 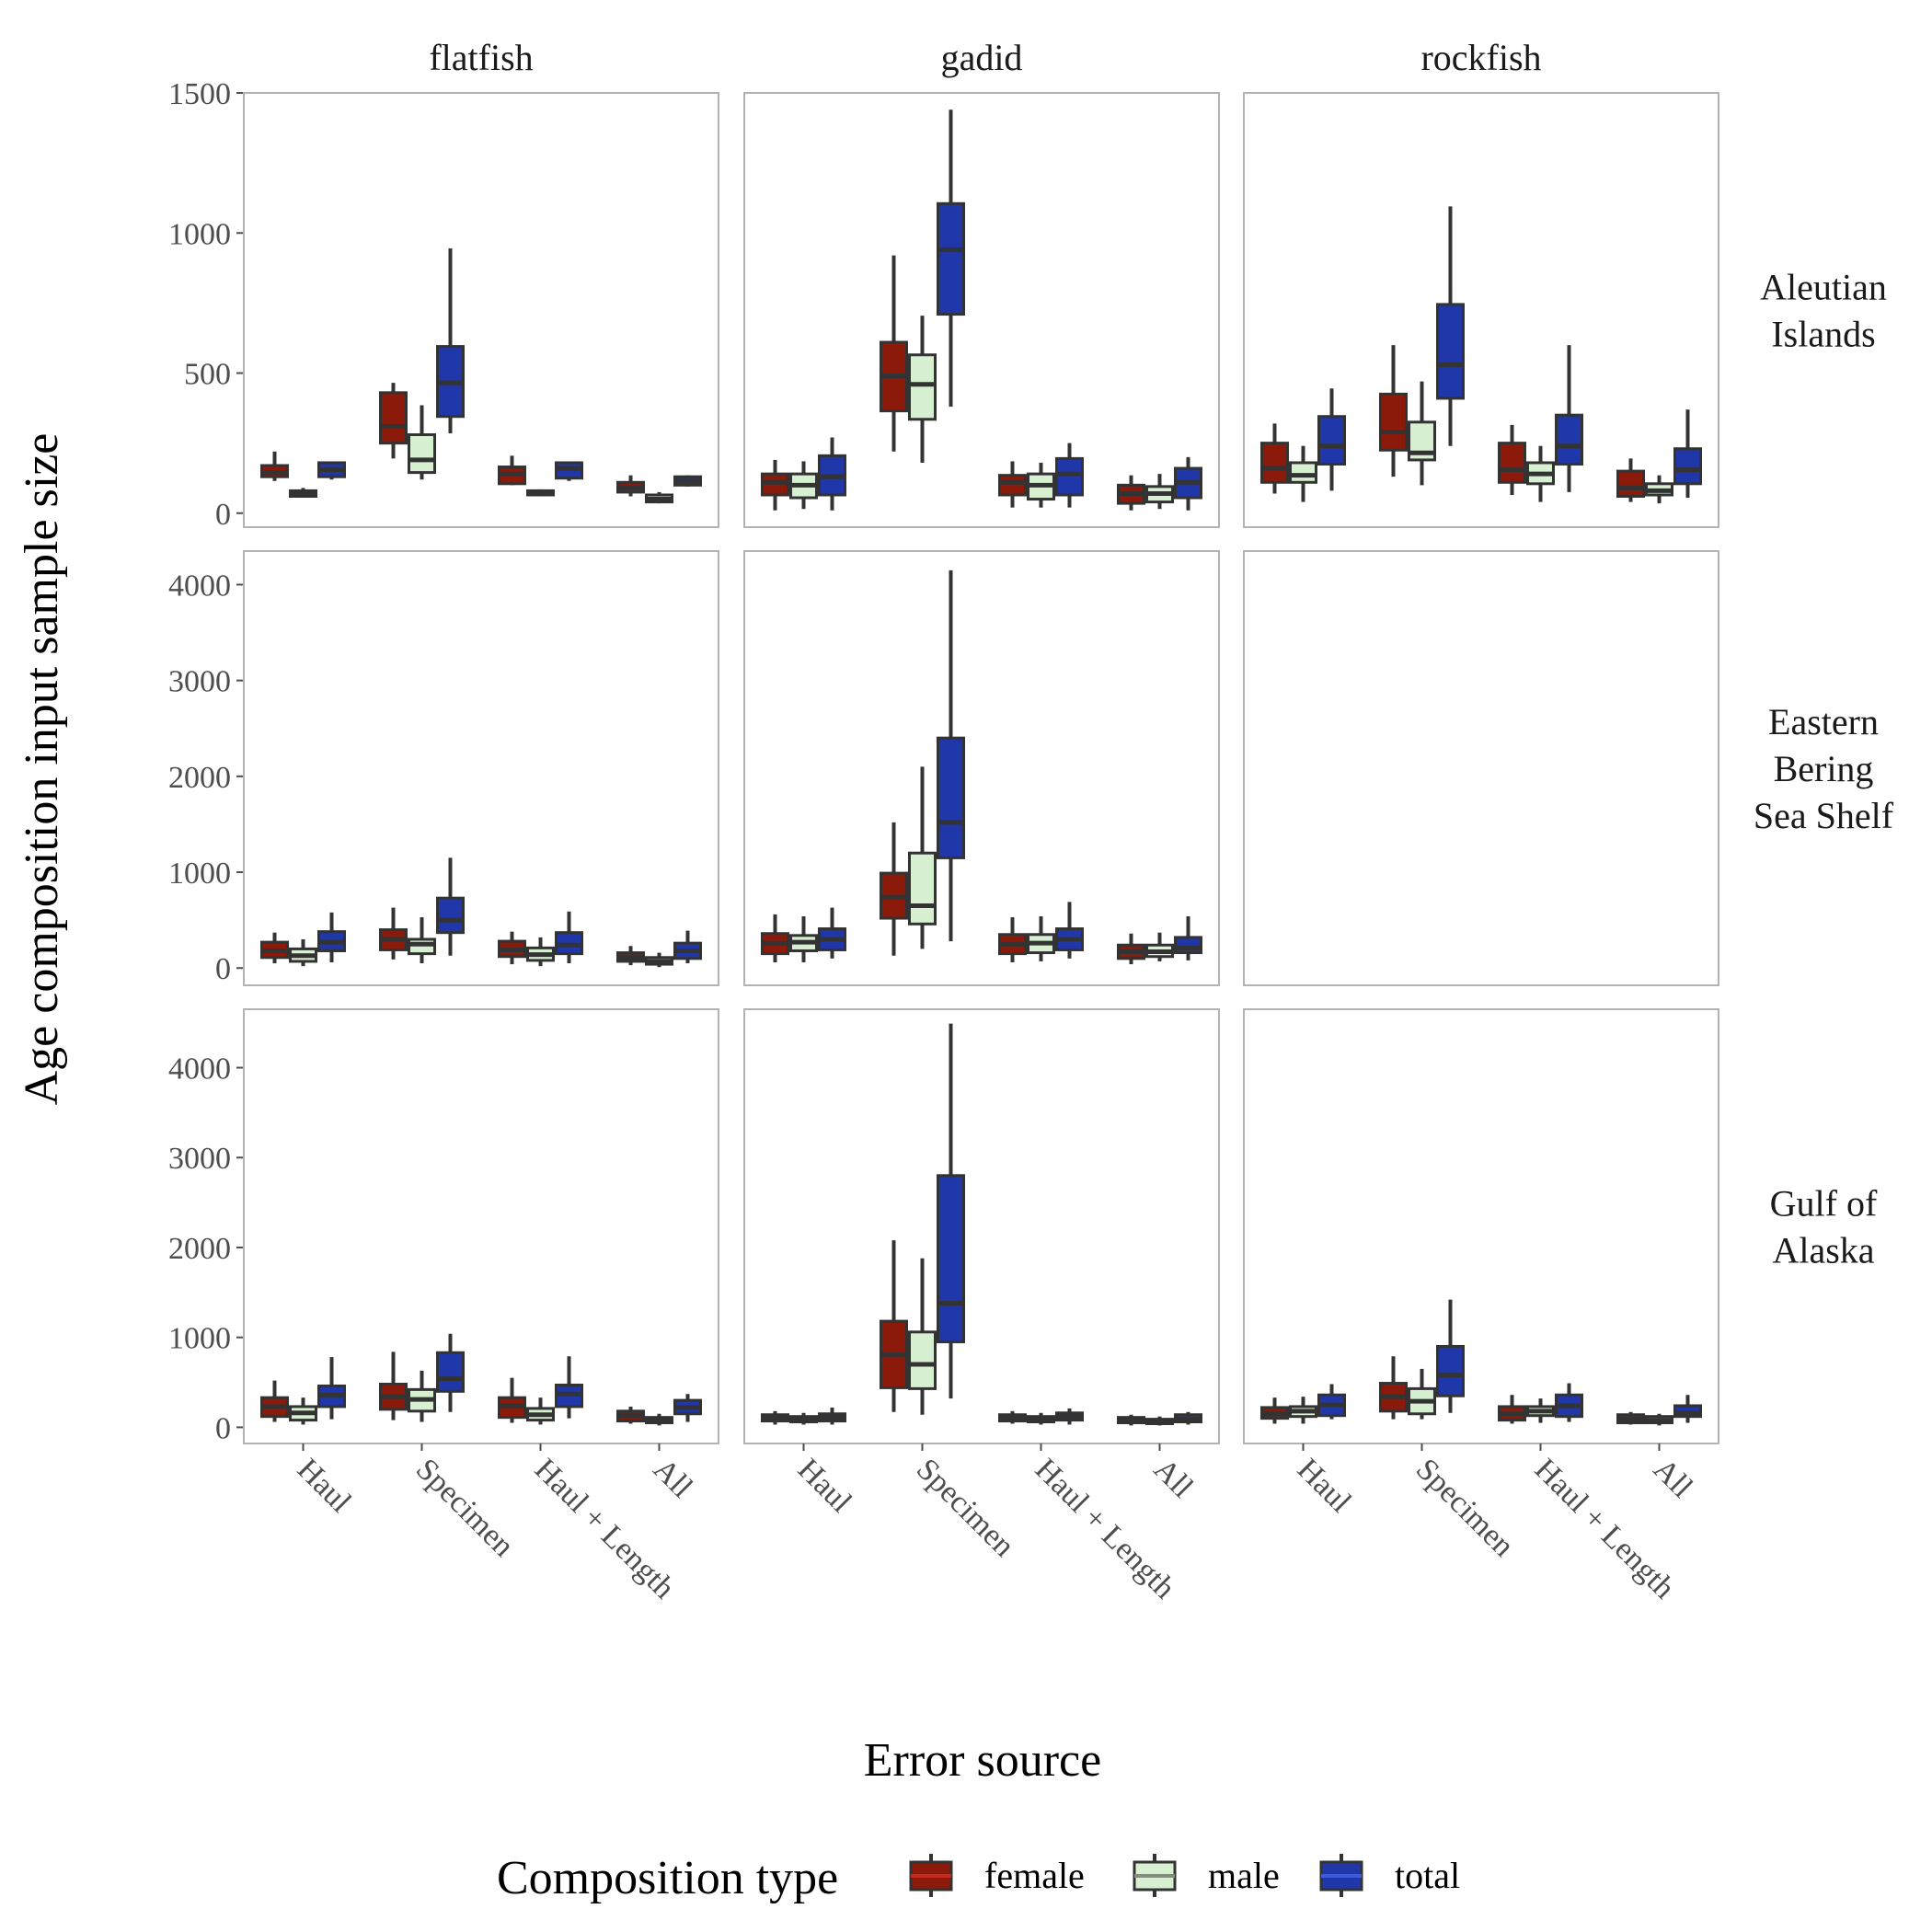 What do you see at coordinates (199, 94) in the screenshot?
I see `y-tick-label: 1500` at bounding box center [199, 94].